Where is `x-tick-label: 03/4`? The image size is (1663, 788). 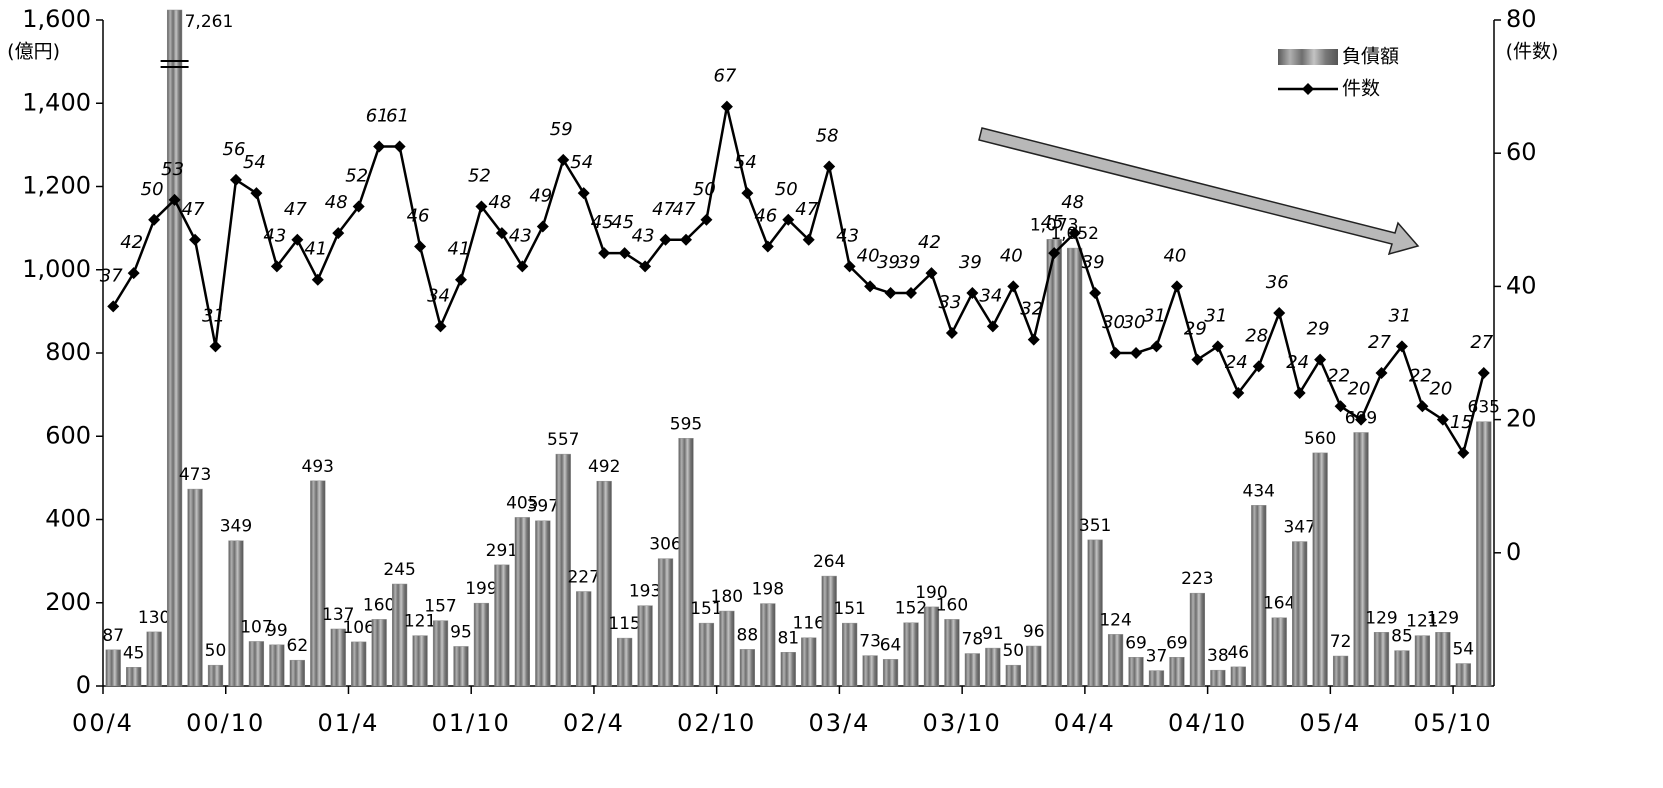 x-tick-label: 03/4 is located at coordinates (839, 723).